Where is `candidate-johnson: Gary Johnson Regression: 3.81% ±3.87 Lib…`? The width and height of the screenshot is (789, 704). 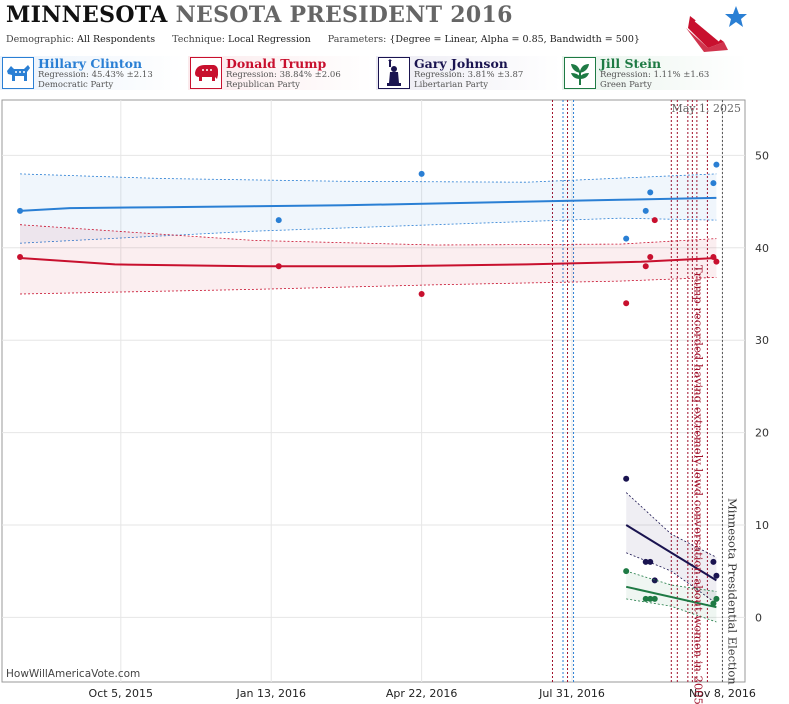 candidate-johnson: Gary Johnson Regression: 3.81% ±3.87 Lib… is located at coordinates (468, 73).